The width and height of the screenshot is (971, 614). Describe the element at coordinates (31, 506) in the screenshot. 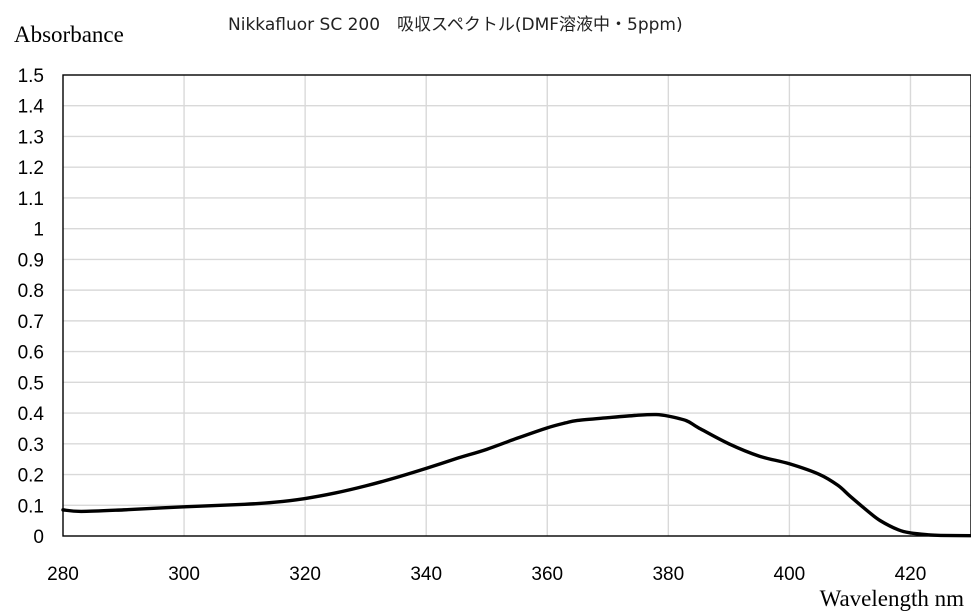

I see `y-tick-label: 0.1` at that location.